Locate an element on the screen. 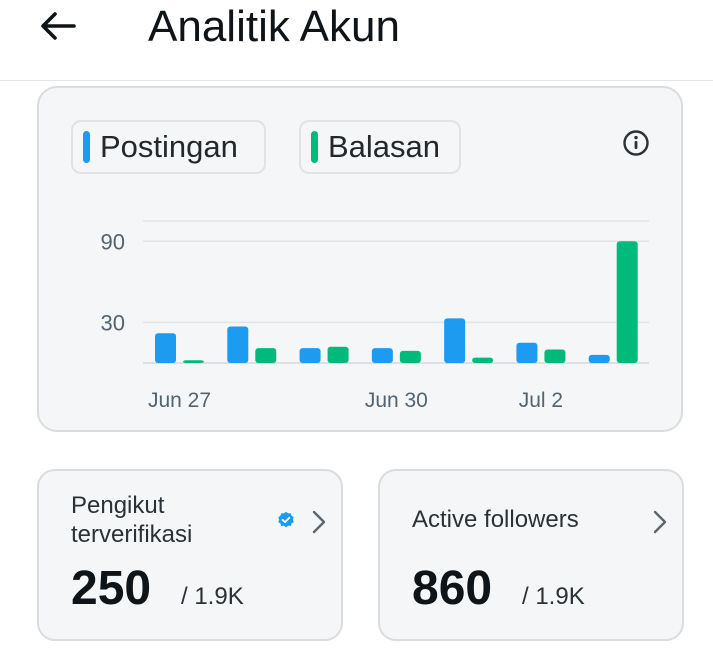 The height and width of the screenshot is (666, 713). x-tick-label: Jun 27 is located at coordinates (179, 400).